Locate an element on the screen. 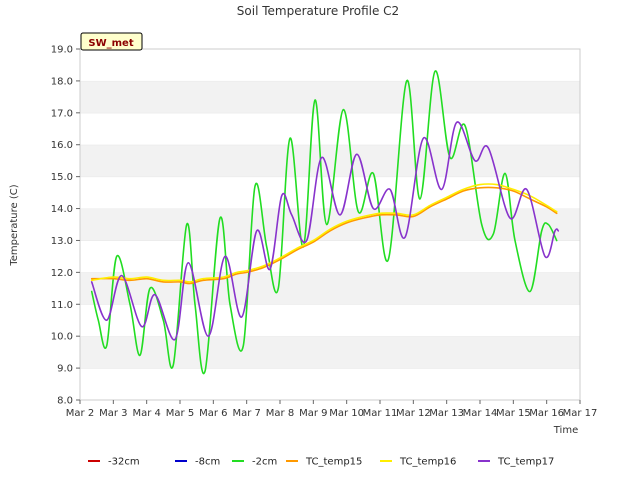  x-tick-label: Mar 4 is located at coordinates (146, 413).